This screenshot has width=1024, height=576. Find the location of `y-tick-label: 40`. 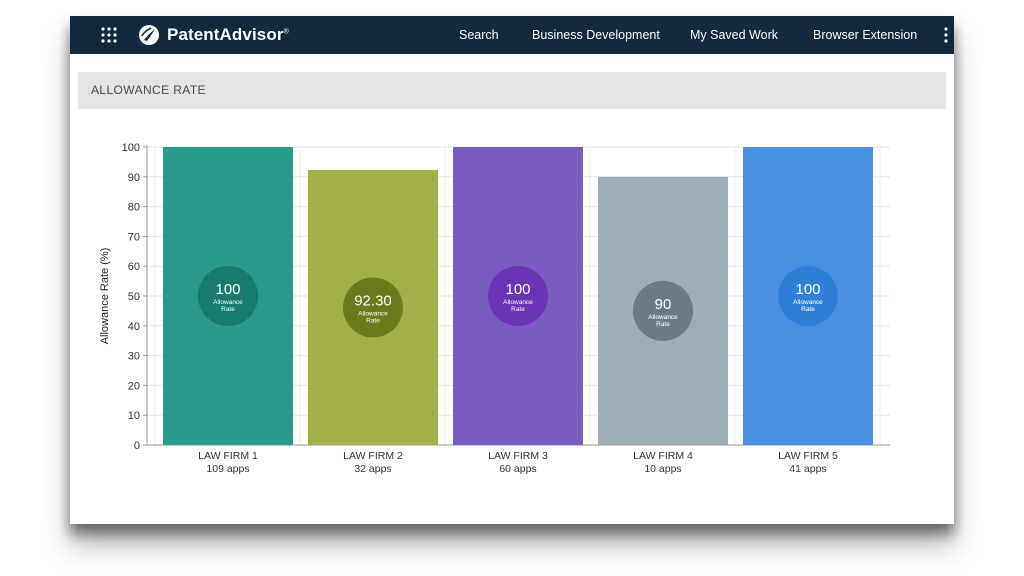

y-tick-label: 40 is located at coordinates (134, 327).